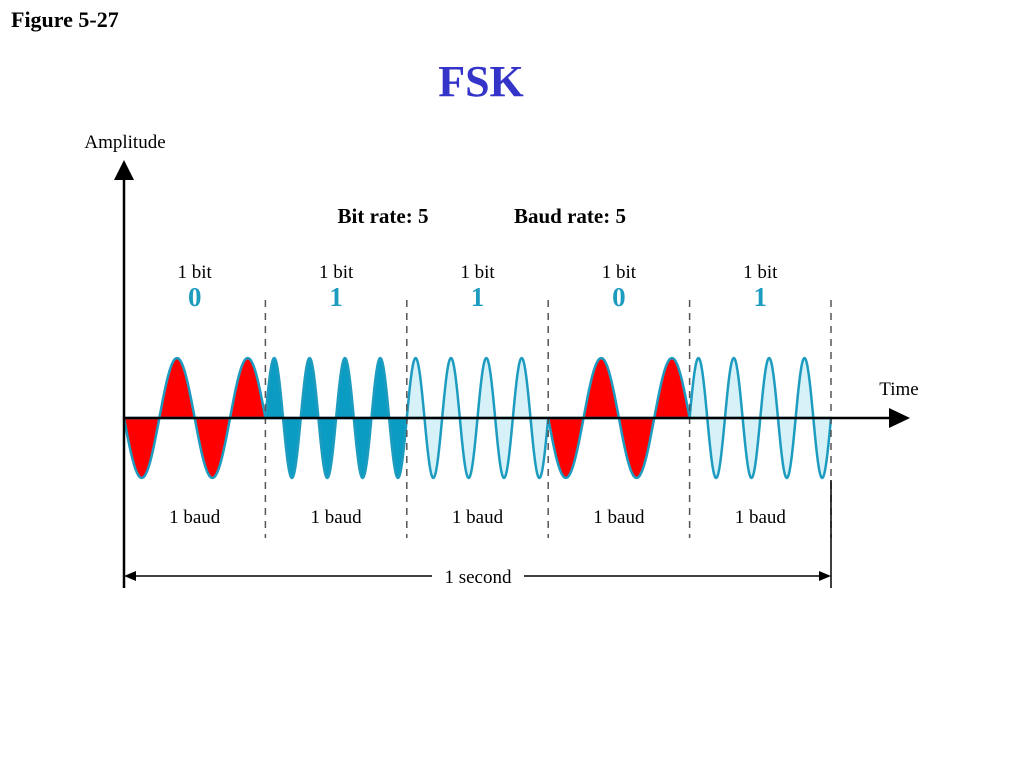 The width and height of the screenshot is (1024, 768). I want to click on duration-arrow-right-icon, so click(825, 576).